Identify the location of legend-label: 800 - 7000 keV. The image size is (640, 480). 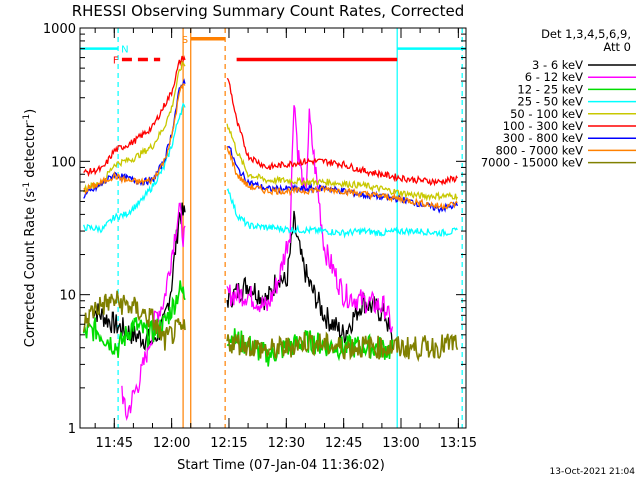
(539, 150).